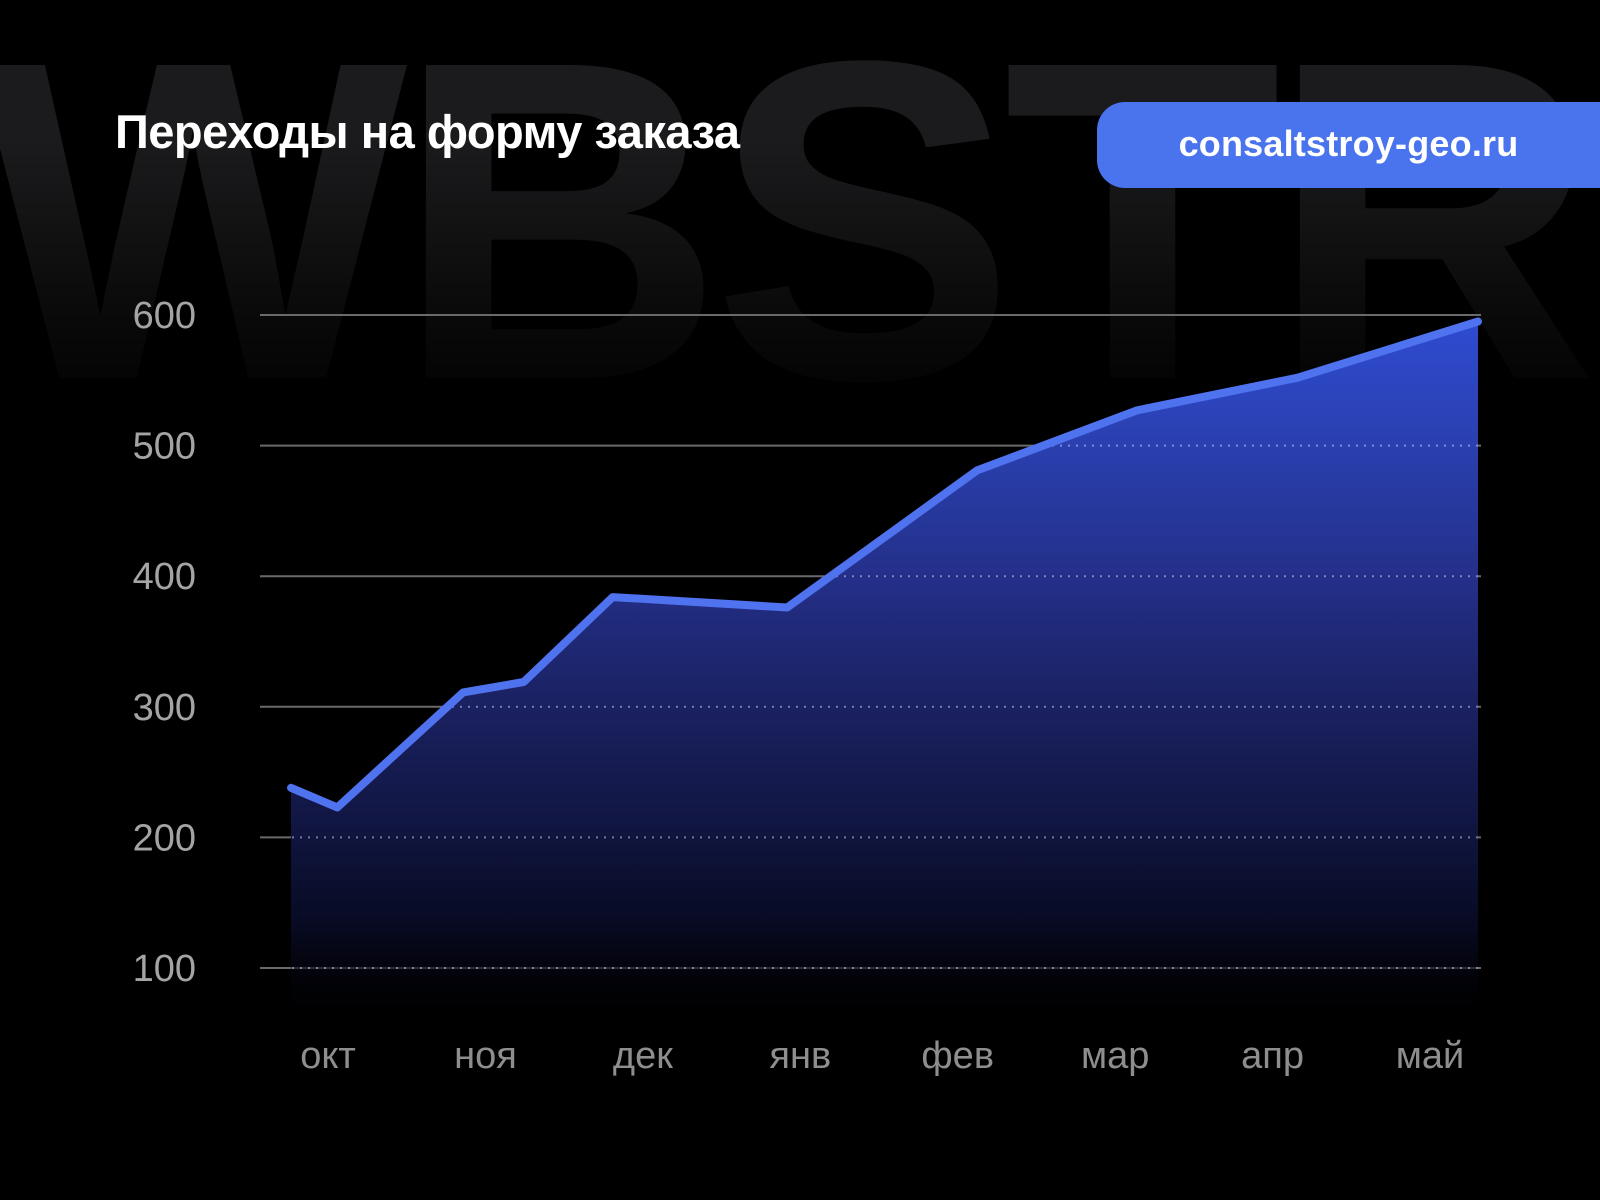  Describe the element at coordinates (1272, 1056) in the screenshot. I see `x-tick-апр: апр` at that location.